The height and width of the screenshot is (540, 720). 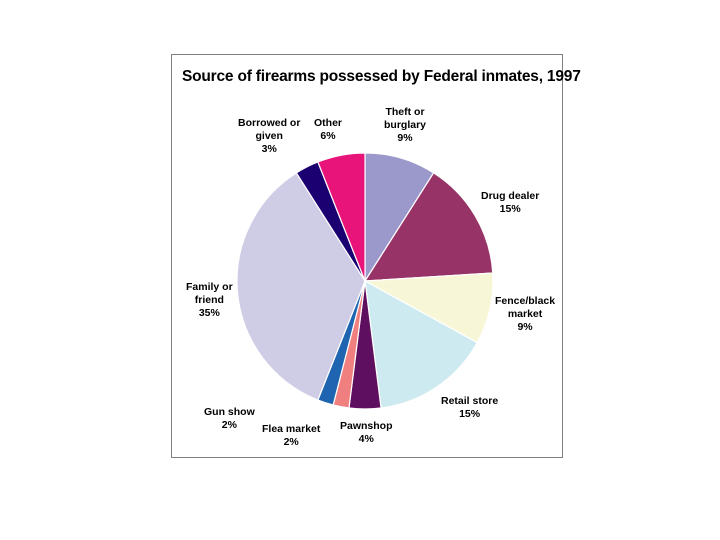 What do you see at coordinates (421, 344) in the screenshot?
I see `pie-slice-retail-store` at bounding box center [421, 344].